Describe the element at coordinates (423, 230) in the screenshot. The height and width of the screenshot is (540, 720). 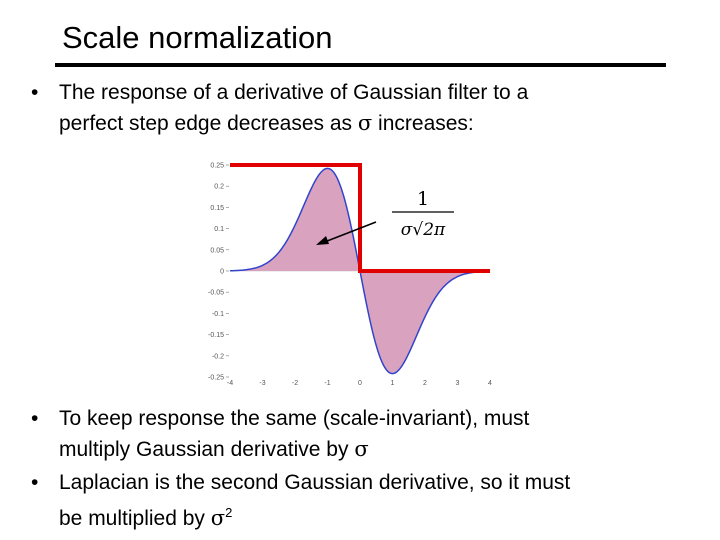
I see `annotation-denominator: σ√2π` at that location.